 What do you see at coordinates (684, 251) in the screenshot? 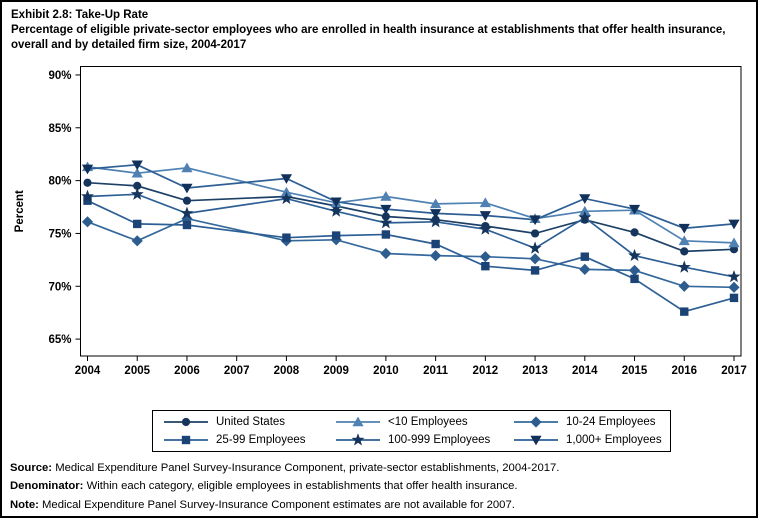
I see `marker-united-states-2016` at bounding box center [684, 251].